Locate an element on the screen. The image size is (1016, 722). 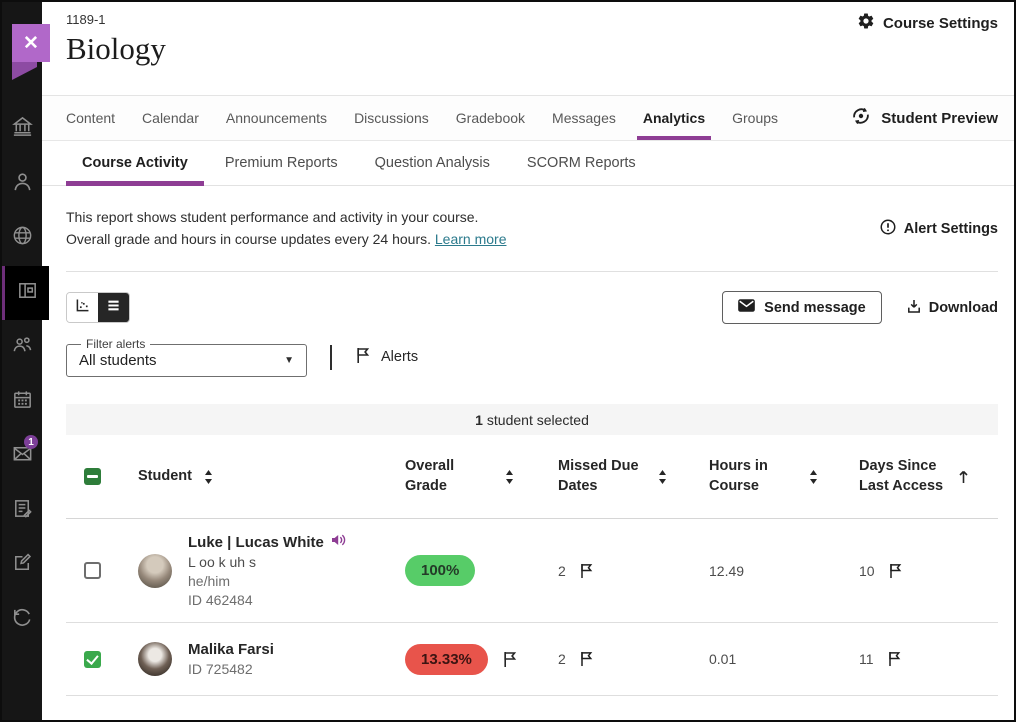
tab-analytics: Analytics is located at coordinates (674, 118).